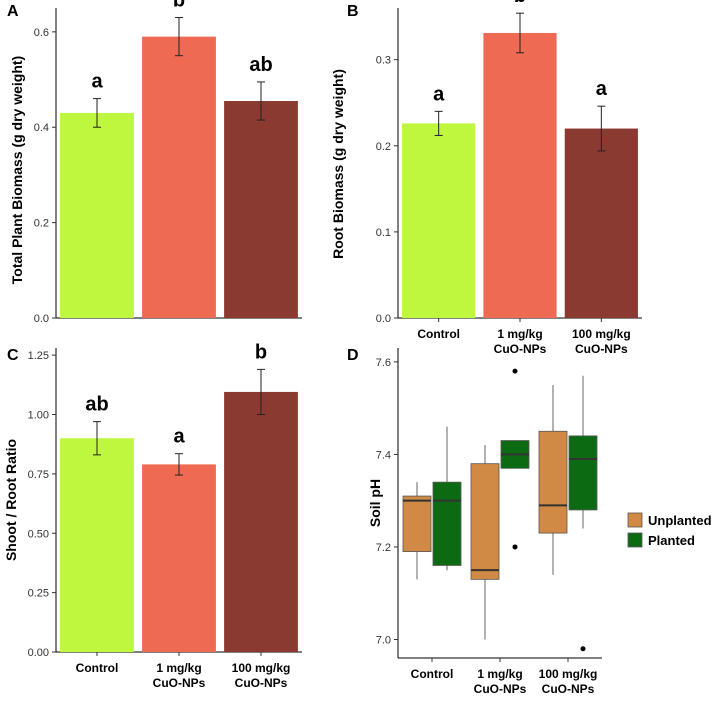 The width and height of the screenshot is (727, 709). What do you see at coordinates (338, 164) in the screenshot?
I see `y-axis-label: Root Biomass (g dry weight)` at bounding box center [338, 164].